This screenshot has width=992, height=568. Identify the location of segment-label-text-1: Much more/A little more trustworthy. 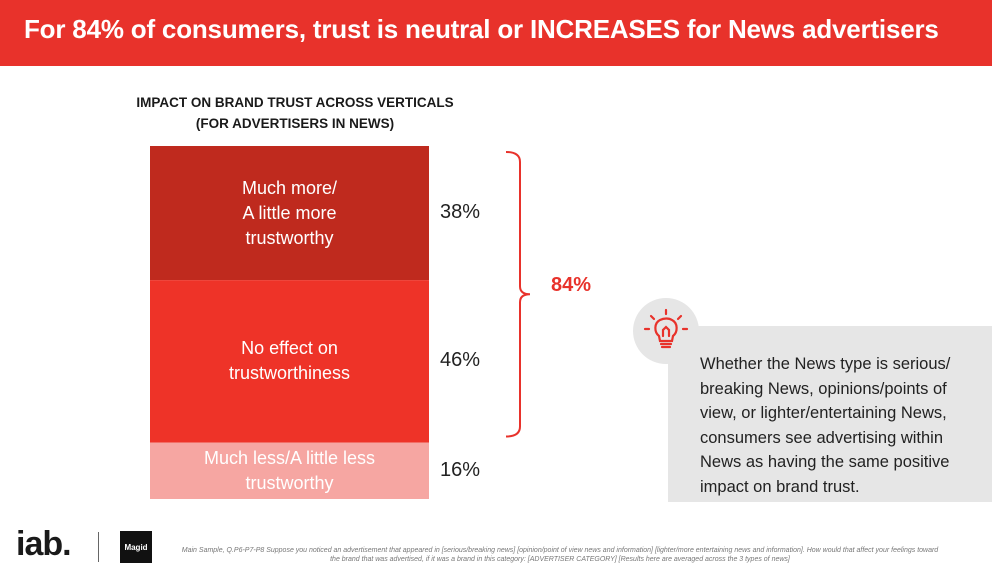
(290, 213).